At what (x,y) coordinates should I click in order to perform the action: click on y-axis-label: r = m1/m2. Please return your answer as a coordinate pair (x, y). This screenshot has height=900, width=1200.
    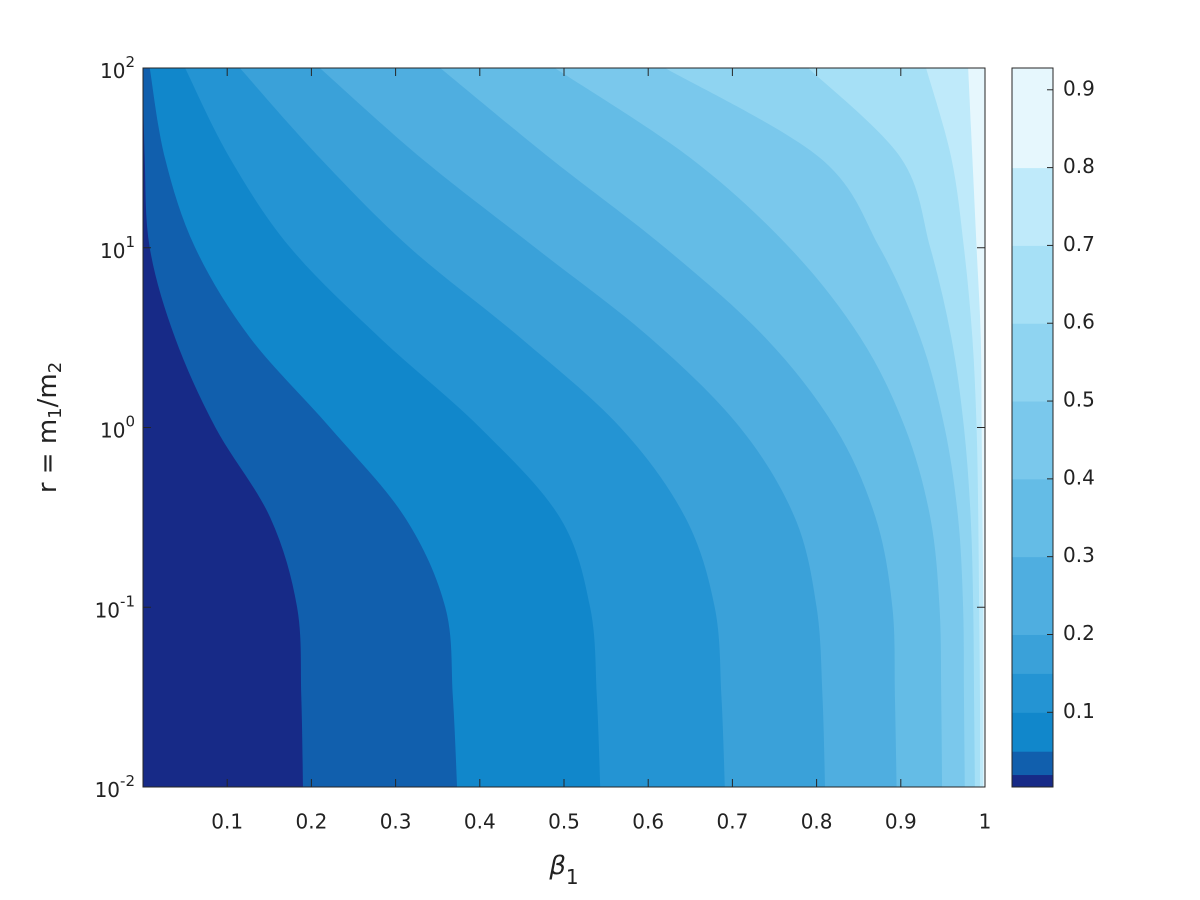
    Looking at the image, I should click on (50, 427).